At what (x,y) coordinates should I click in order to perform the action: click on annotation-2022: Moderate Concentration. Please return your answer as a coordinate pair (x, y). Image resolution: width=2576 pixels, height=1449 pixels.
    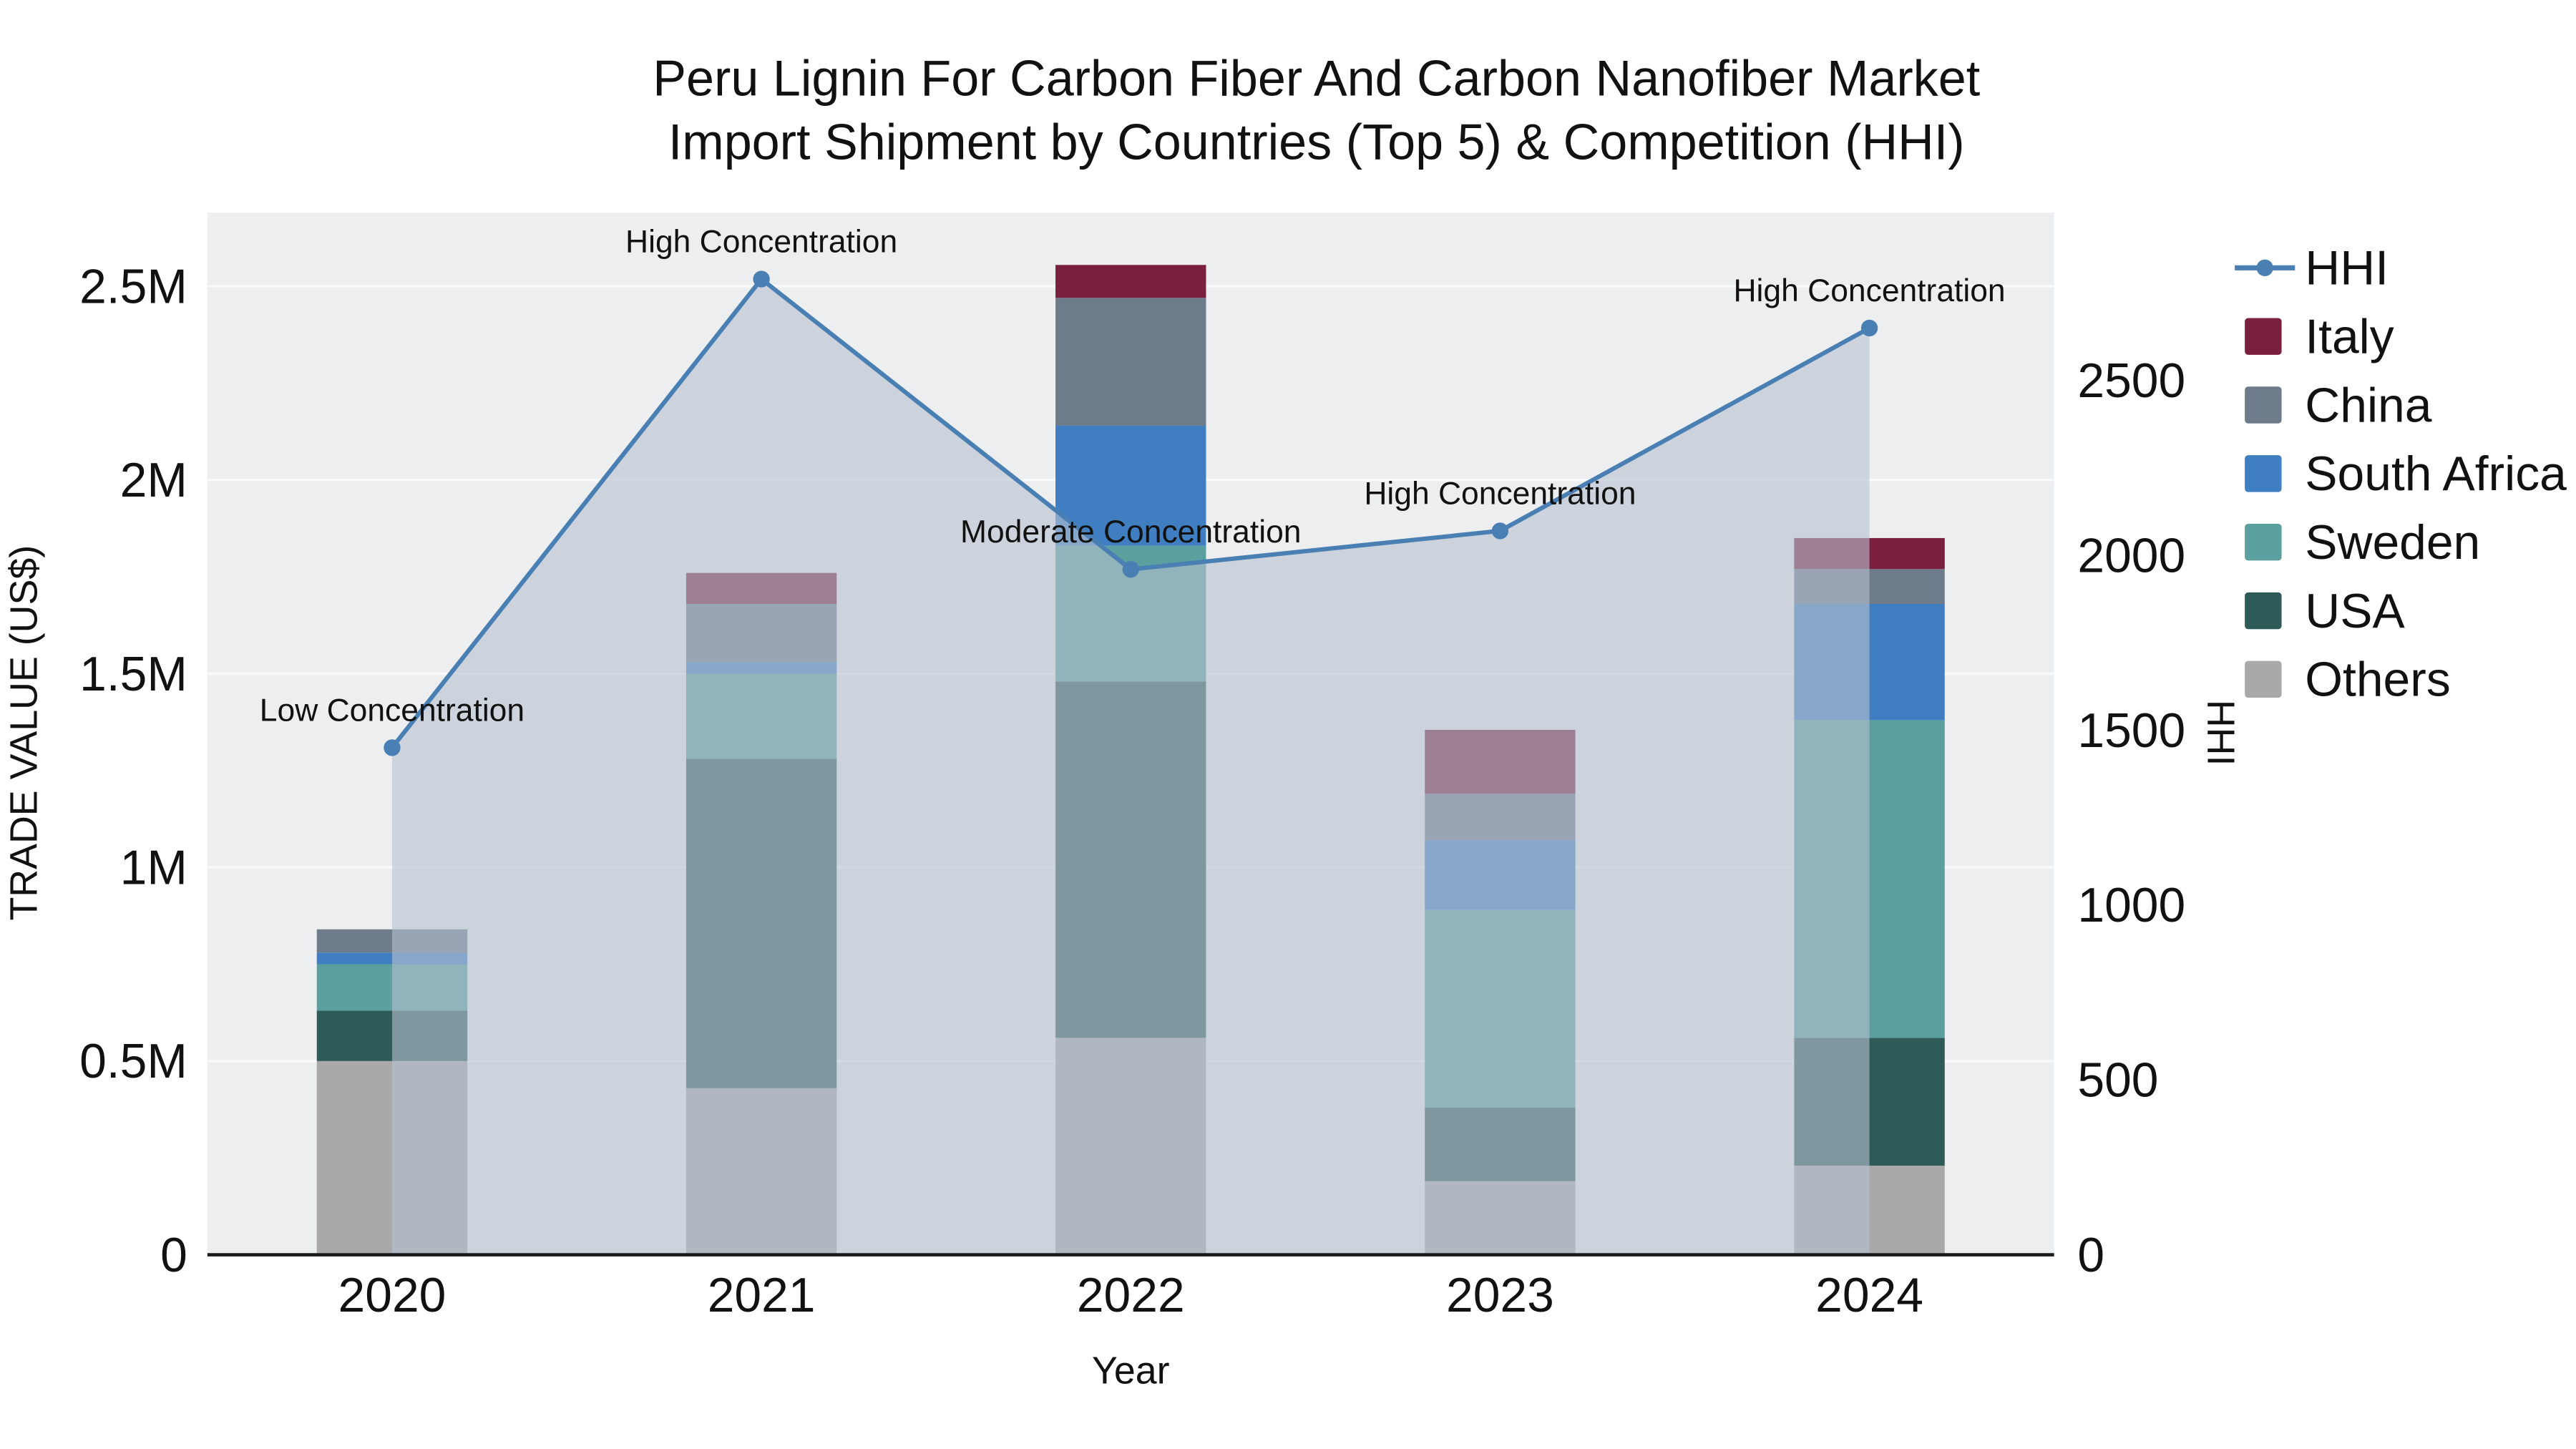
    Looking at the image, I should click on (1130, 532).